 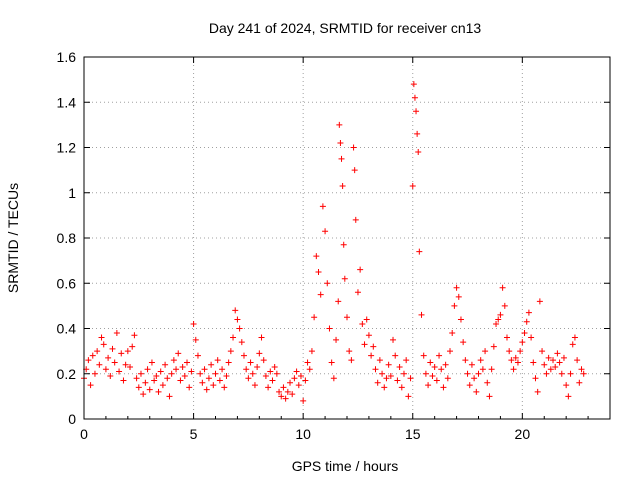 What do you see at coordinates (67, 374) in the screenshot?
I see `y-tick-label: 0.2` at bounding box center [67, 374].